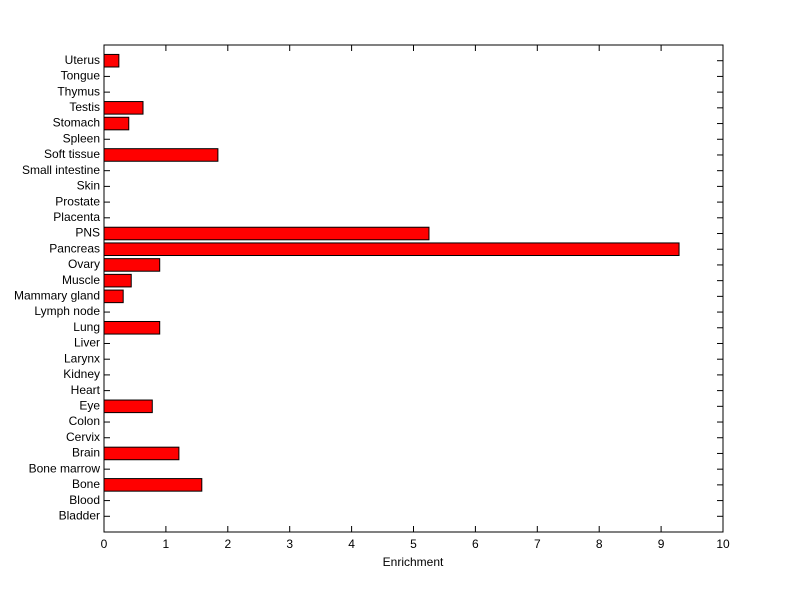 The image size is (800, 599). I want to click on y-tick-label: Placenta, so click(76, 217).